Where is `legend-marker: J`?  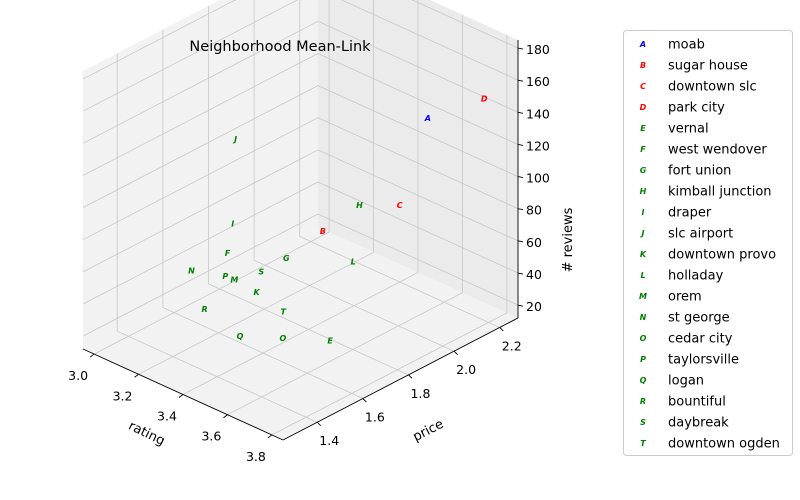 legend-marker: J is located at coordinates (642, 233).